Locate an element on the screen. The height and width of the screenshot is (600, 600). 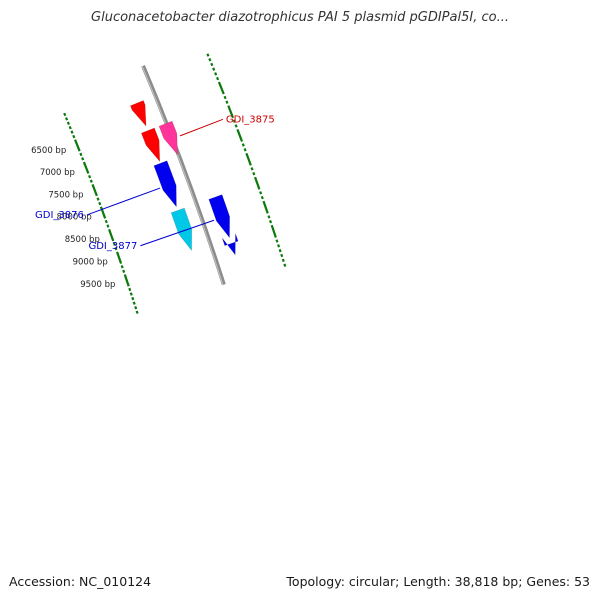
tick-label: 9000 bp is located at coordinates (90, 263).